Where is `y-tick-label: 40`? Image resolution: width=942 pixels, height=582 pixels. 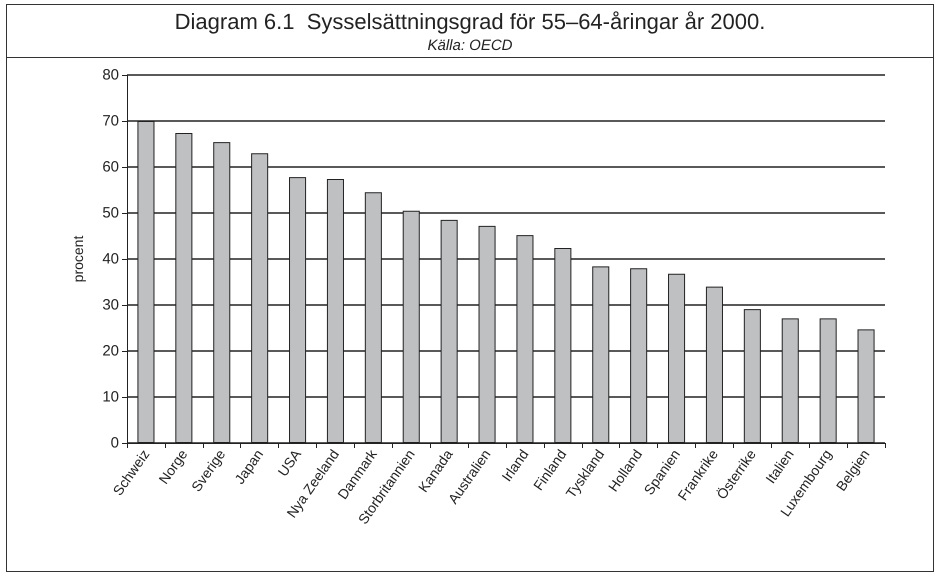 y-tick-label: 40 is located at coordinates (110, 259).